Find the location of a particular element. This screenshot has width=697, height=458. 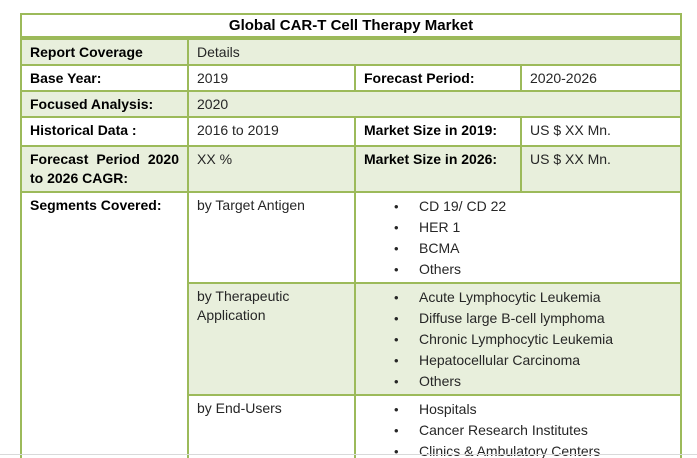

report-coverage-label: Report Coverage is located at coordinates (104, 51).